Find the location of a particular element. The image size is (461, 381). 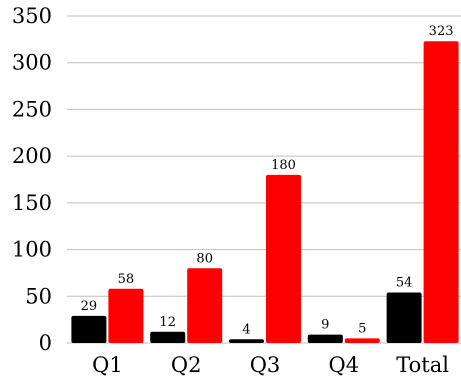

x-tick-label-q3: Q3 is located at coordinates (265, 365).